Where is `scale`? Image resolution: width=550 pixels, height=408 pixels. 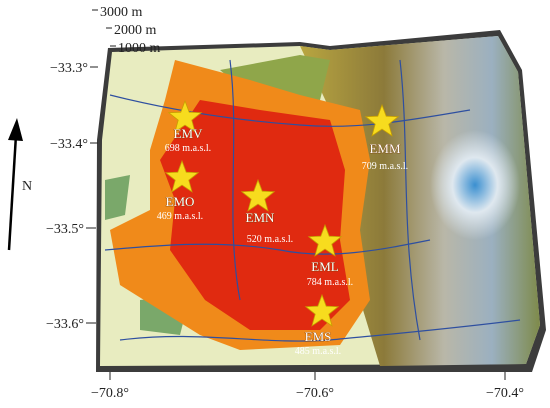
scale is located at coordinates (104, 28).